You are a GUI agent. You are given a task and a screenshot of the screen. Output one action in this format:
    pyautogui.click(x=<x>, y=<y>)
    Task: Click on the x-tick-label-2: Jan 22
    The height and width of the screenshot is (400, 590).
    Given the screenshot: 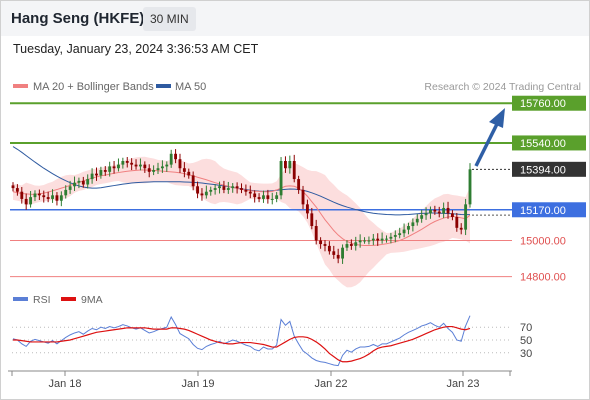 What is the action you would take?
    pyautogui.click(x=330, y=384)
    